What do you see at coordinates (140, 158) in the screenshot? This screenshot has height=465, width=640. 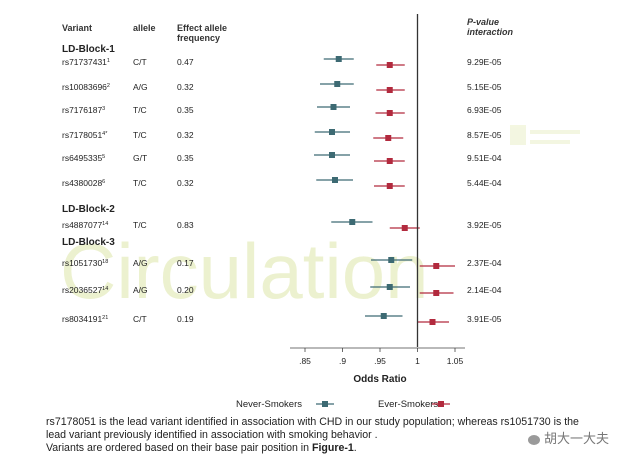 I see `allele-cell: G/T` at bounding box center [140, 158].